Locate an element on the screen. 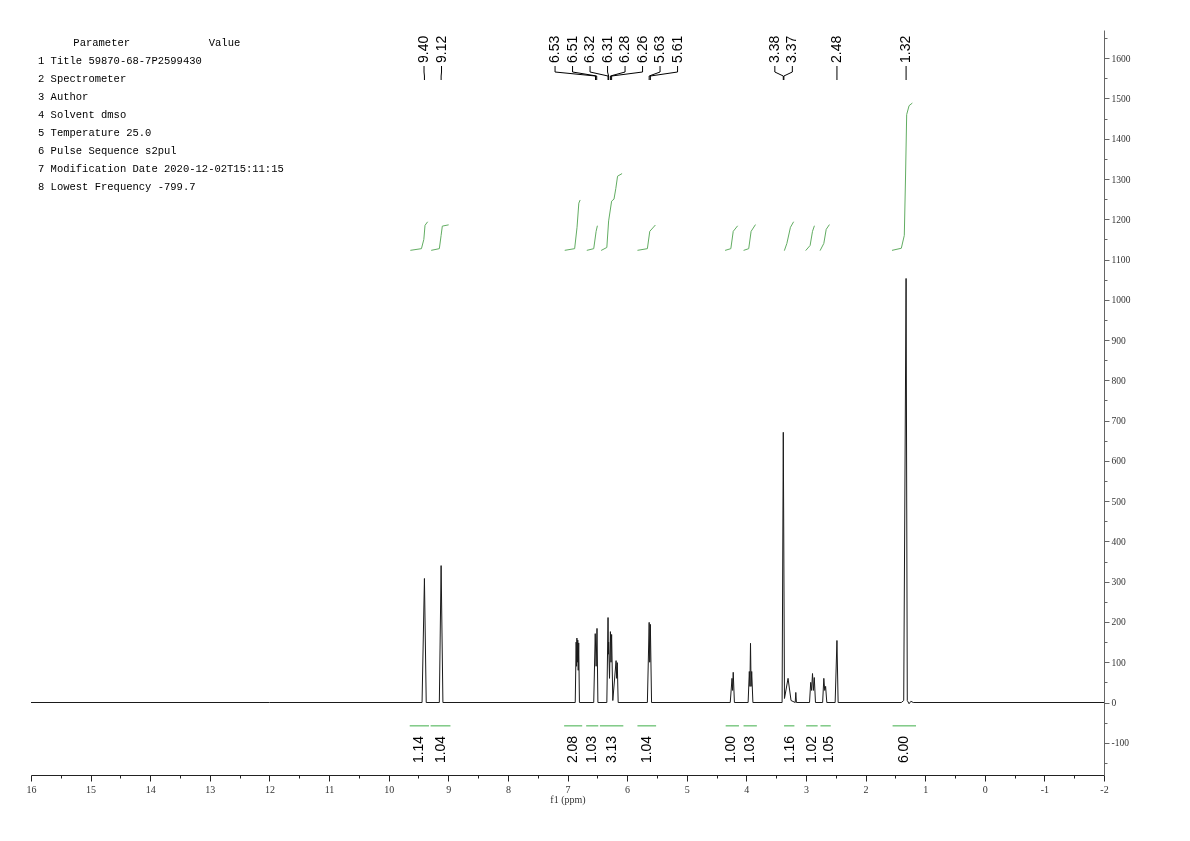  annotation: 1.05 is located at coordinates (827, 749).